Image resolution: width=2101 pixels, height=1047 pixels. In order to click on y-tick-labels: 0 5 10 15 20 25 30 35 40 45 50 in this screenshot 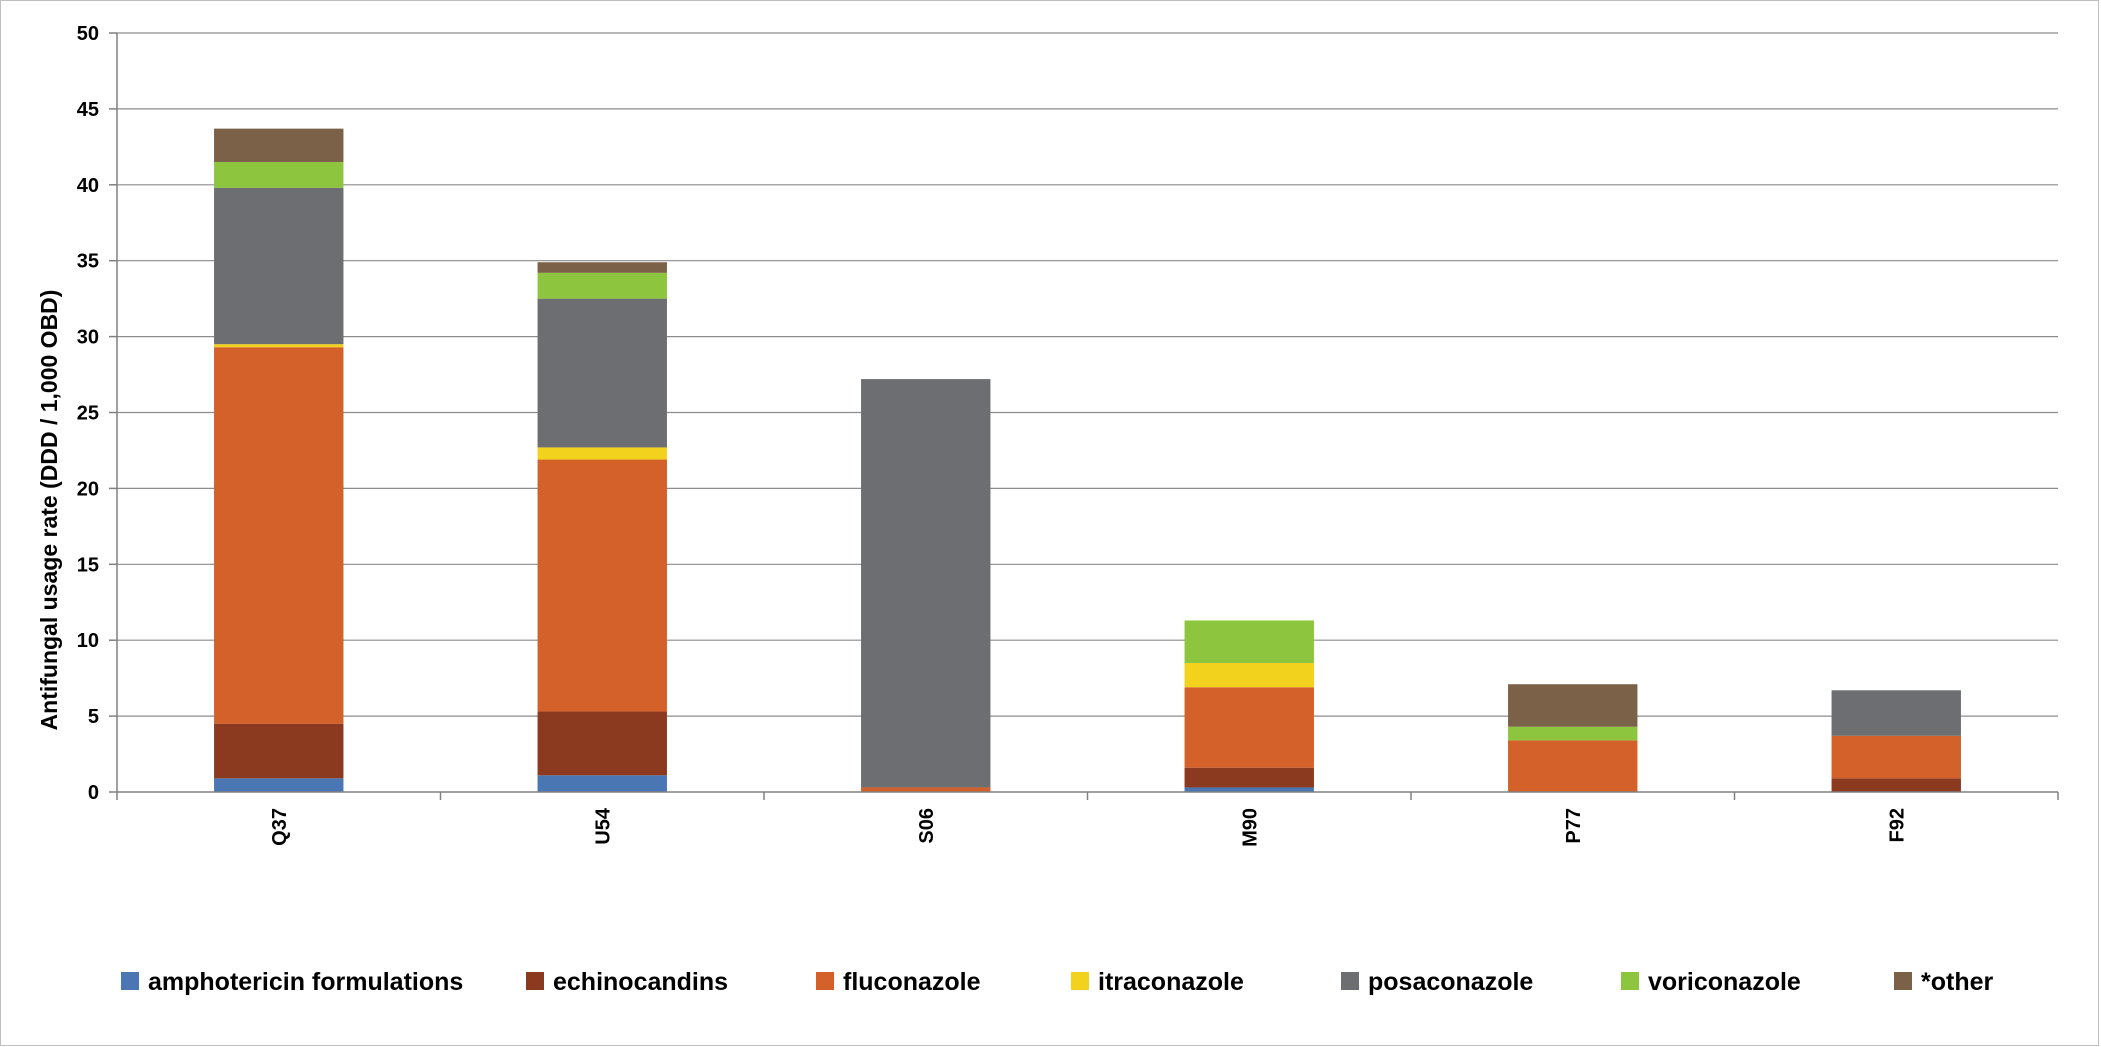, I will do `click(88, 413)`.